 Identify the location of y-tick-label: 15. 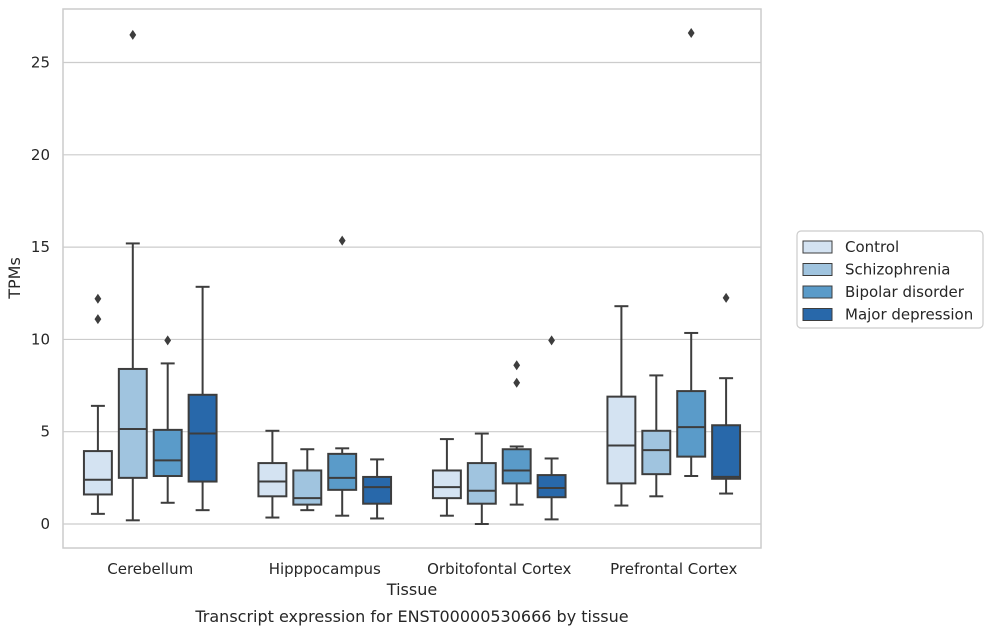
(40, 247).